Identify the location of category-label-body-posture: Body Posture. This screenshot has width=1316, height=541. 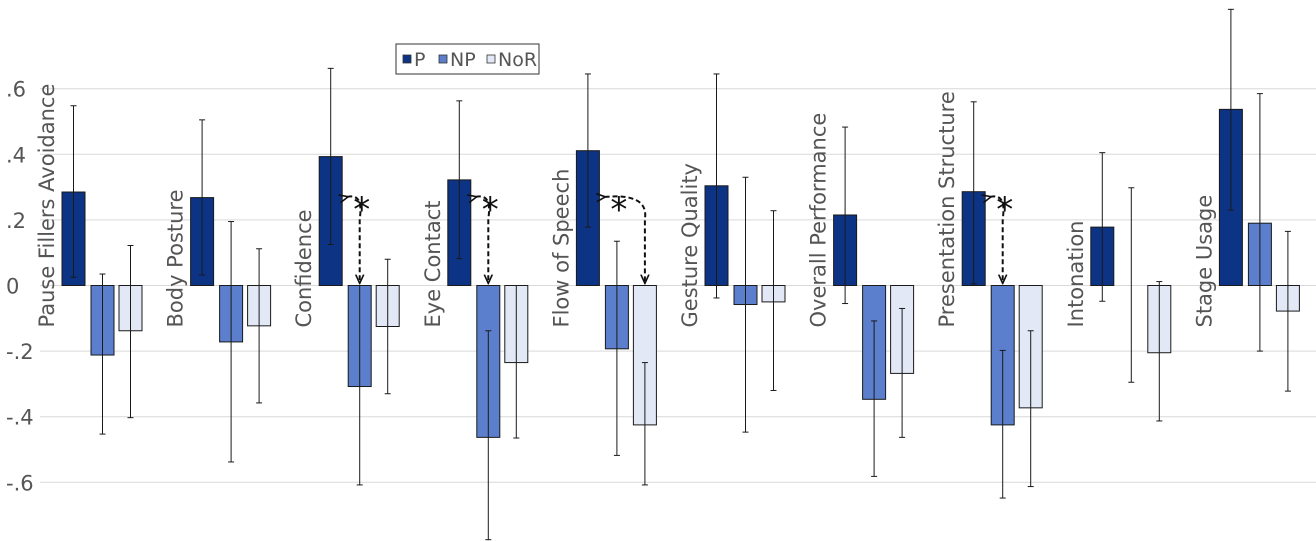
(176, 258).